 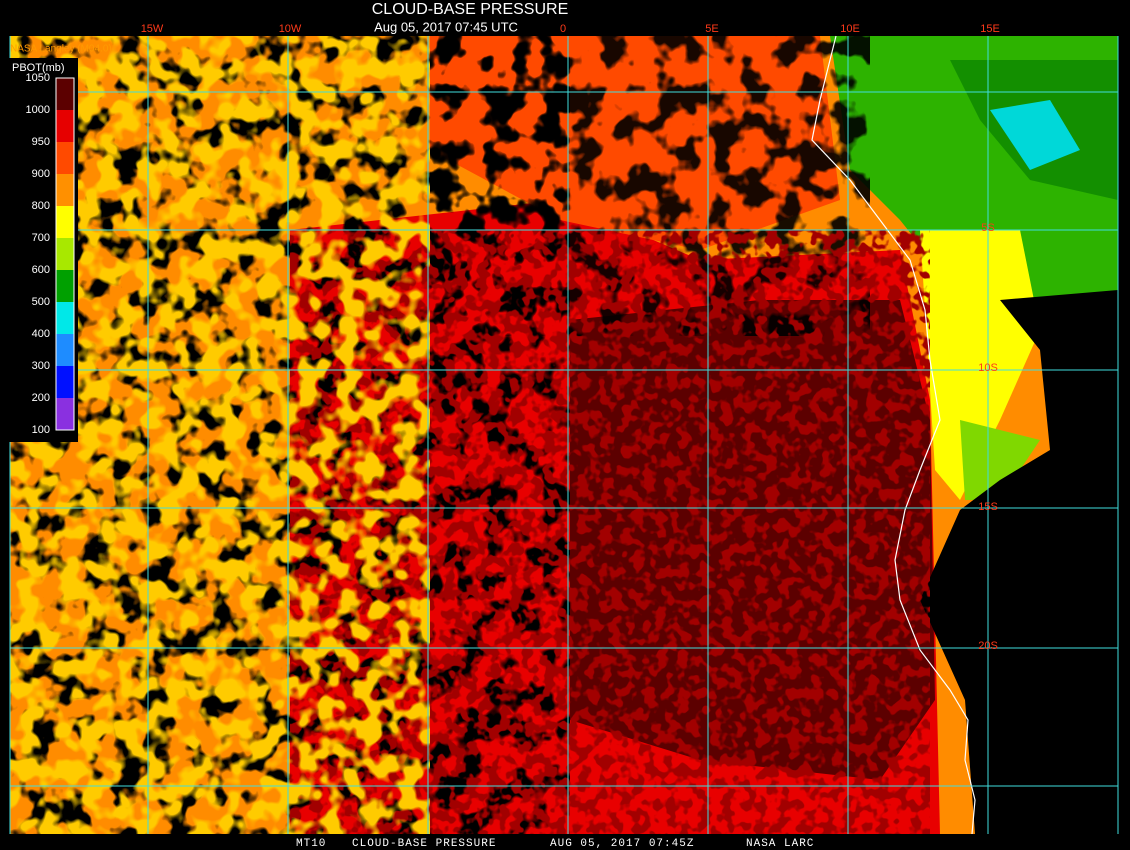 What do you see at coordinates (41, 238) in the screenshot?
I see `scale-label: 700` at bounding box center [41, 238].